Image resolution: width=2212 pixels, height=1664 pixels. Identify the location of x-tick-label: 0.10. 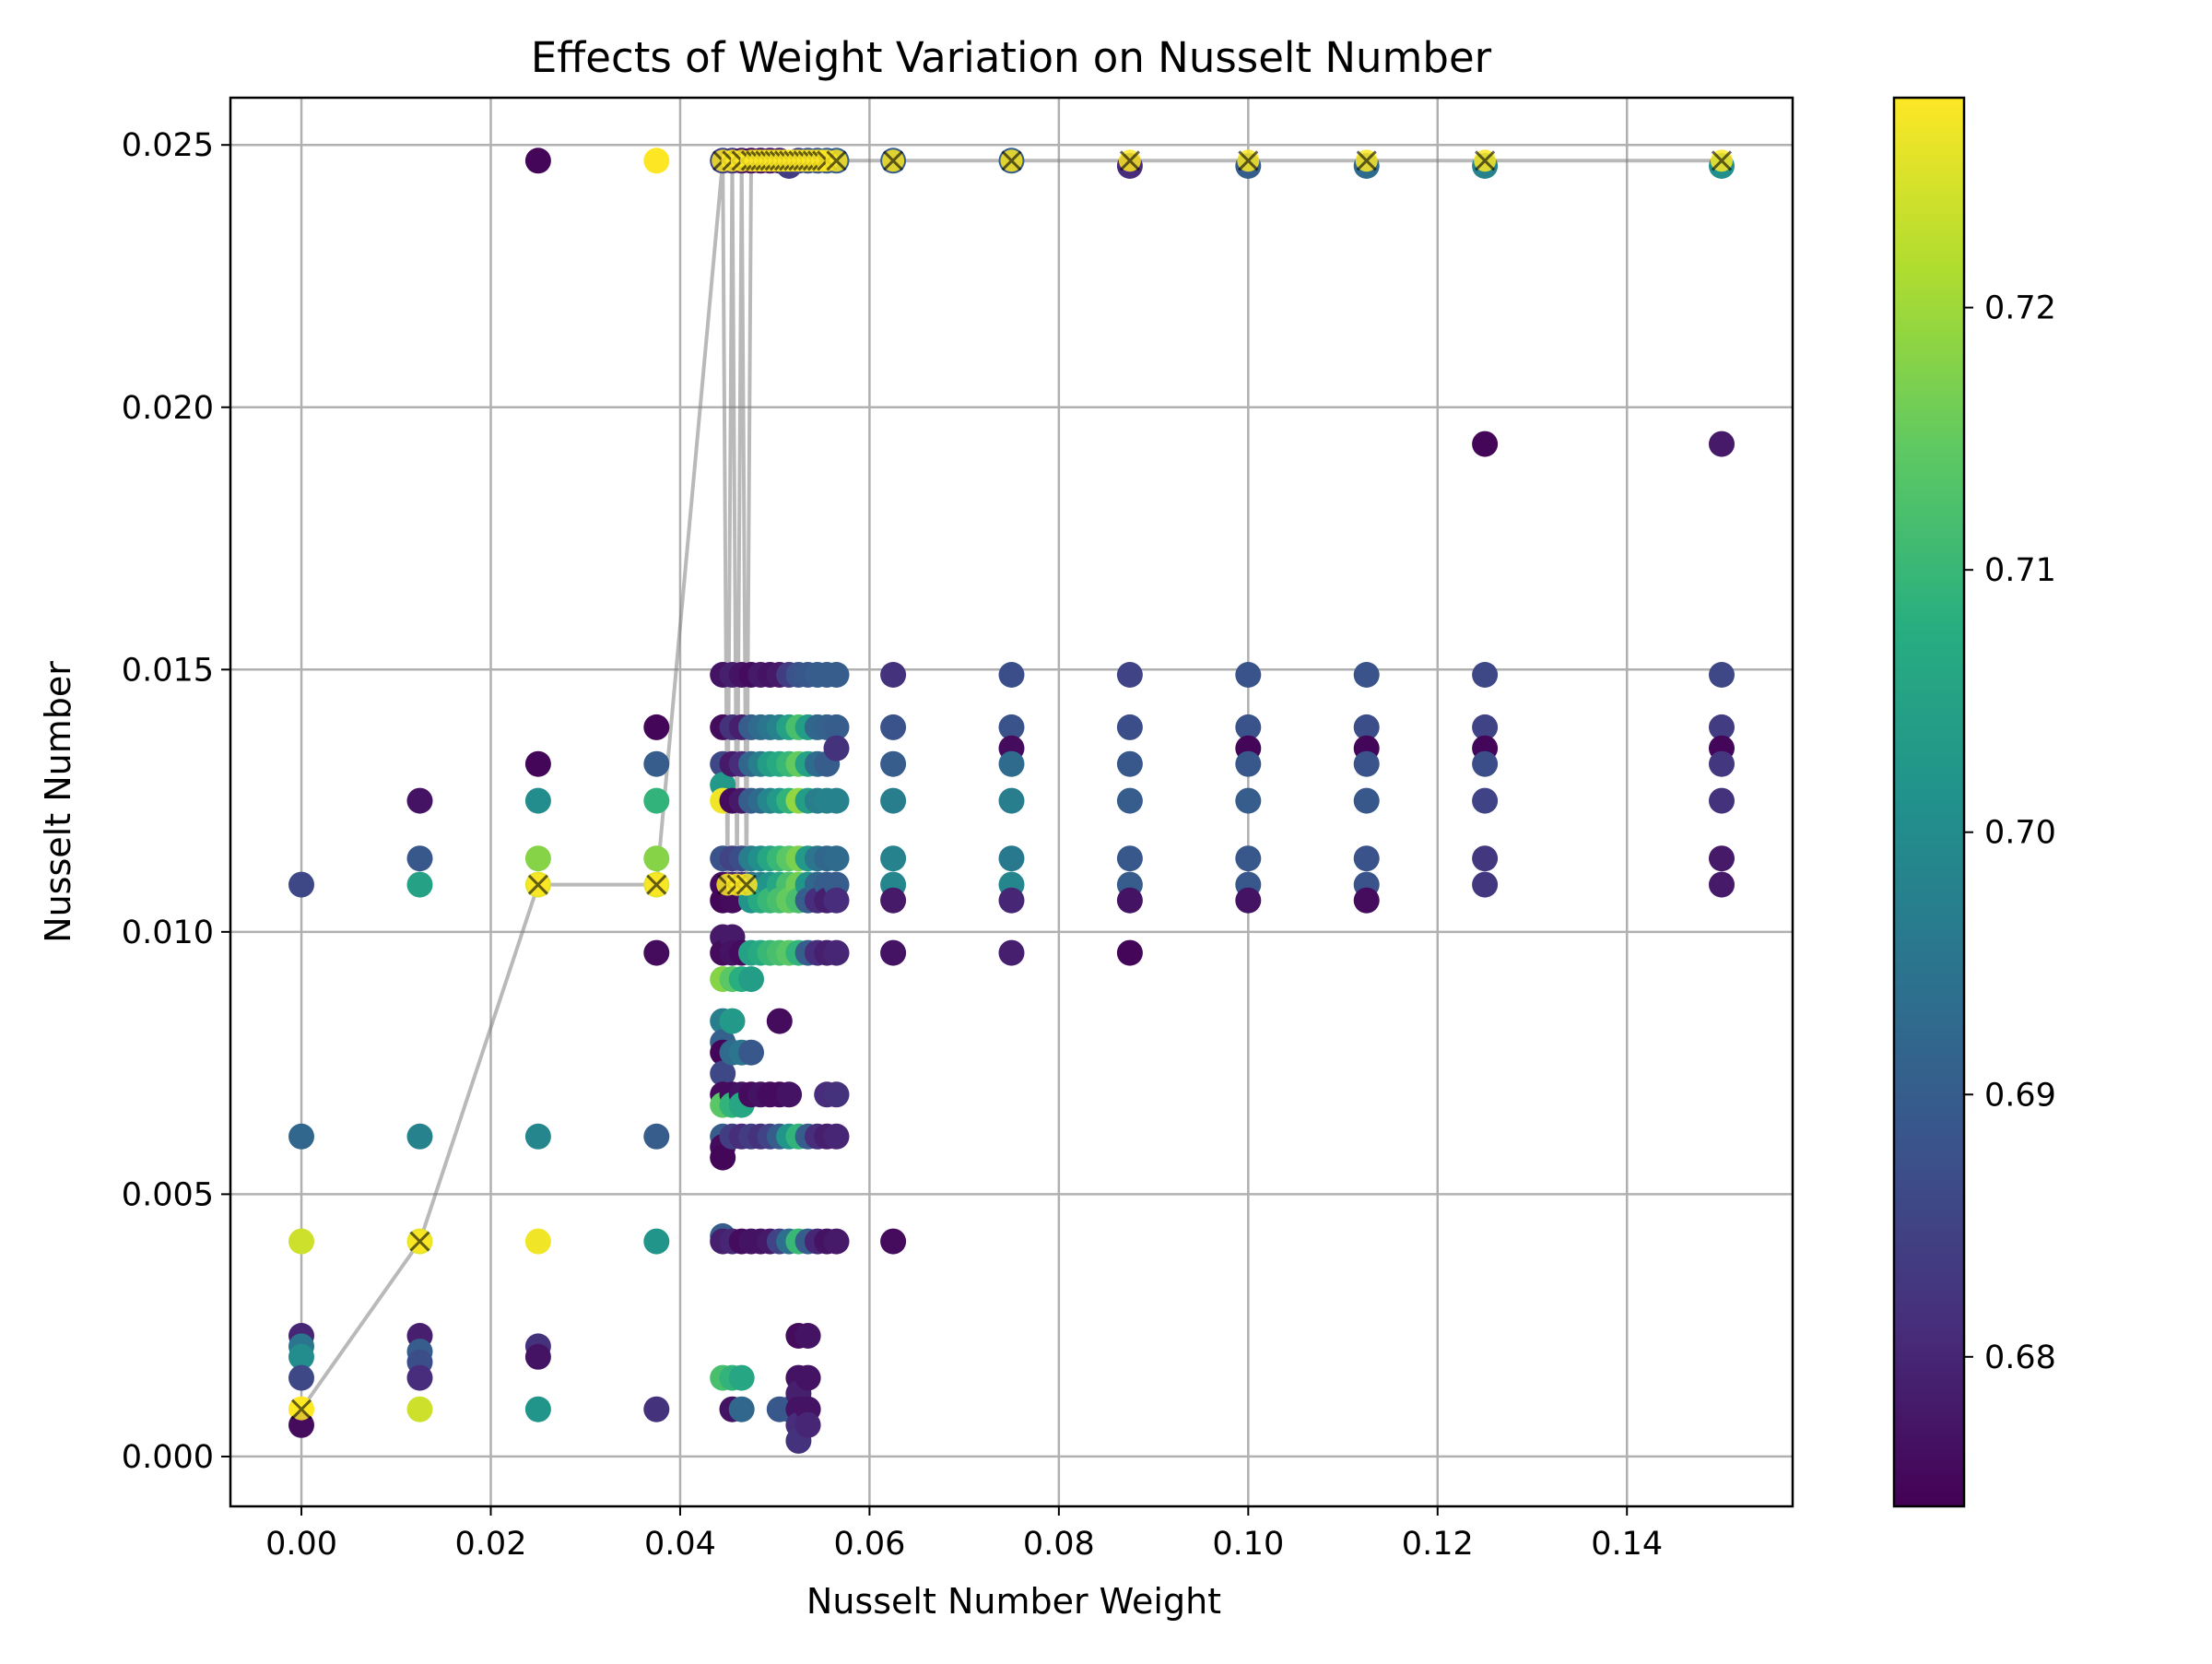
(1248, 1544).